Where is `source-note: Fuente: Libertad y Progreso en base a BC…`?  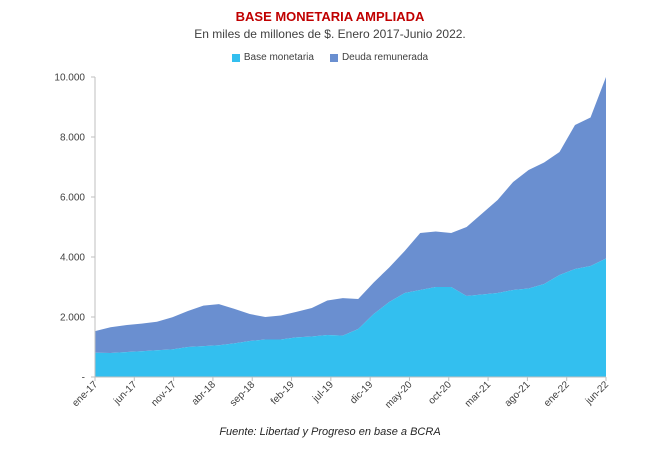
source-note: Fuente: Libertad y Progreso en base a BC… is located at coordinates (330, 432).